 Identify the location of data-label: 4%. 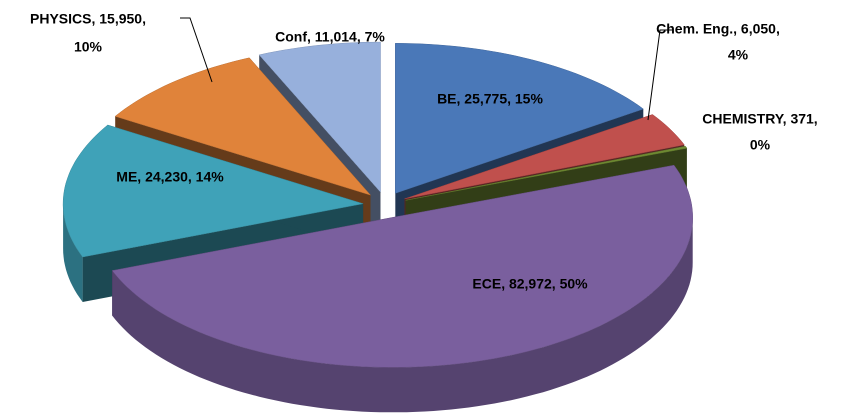
(738, 55).